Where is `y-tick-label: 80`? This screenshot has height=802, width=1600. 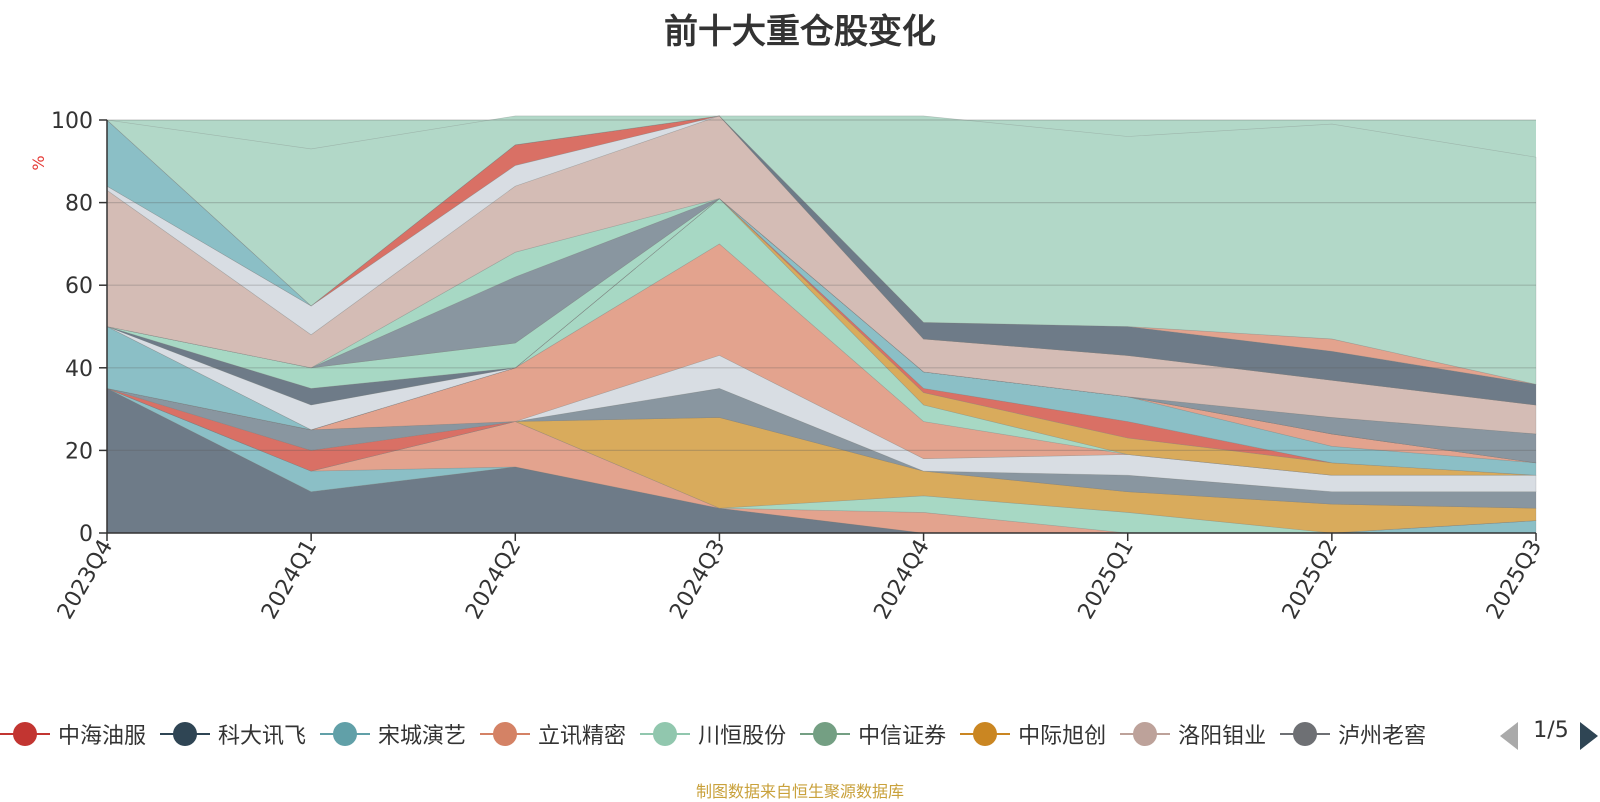
y-tick-label: 80 is located at coordinates (79, 204).